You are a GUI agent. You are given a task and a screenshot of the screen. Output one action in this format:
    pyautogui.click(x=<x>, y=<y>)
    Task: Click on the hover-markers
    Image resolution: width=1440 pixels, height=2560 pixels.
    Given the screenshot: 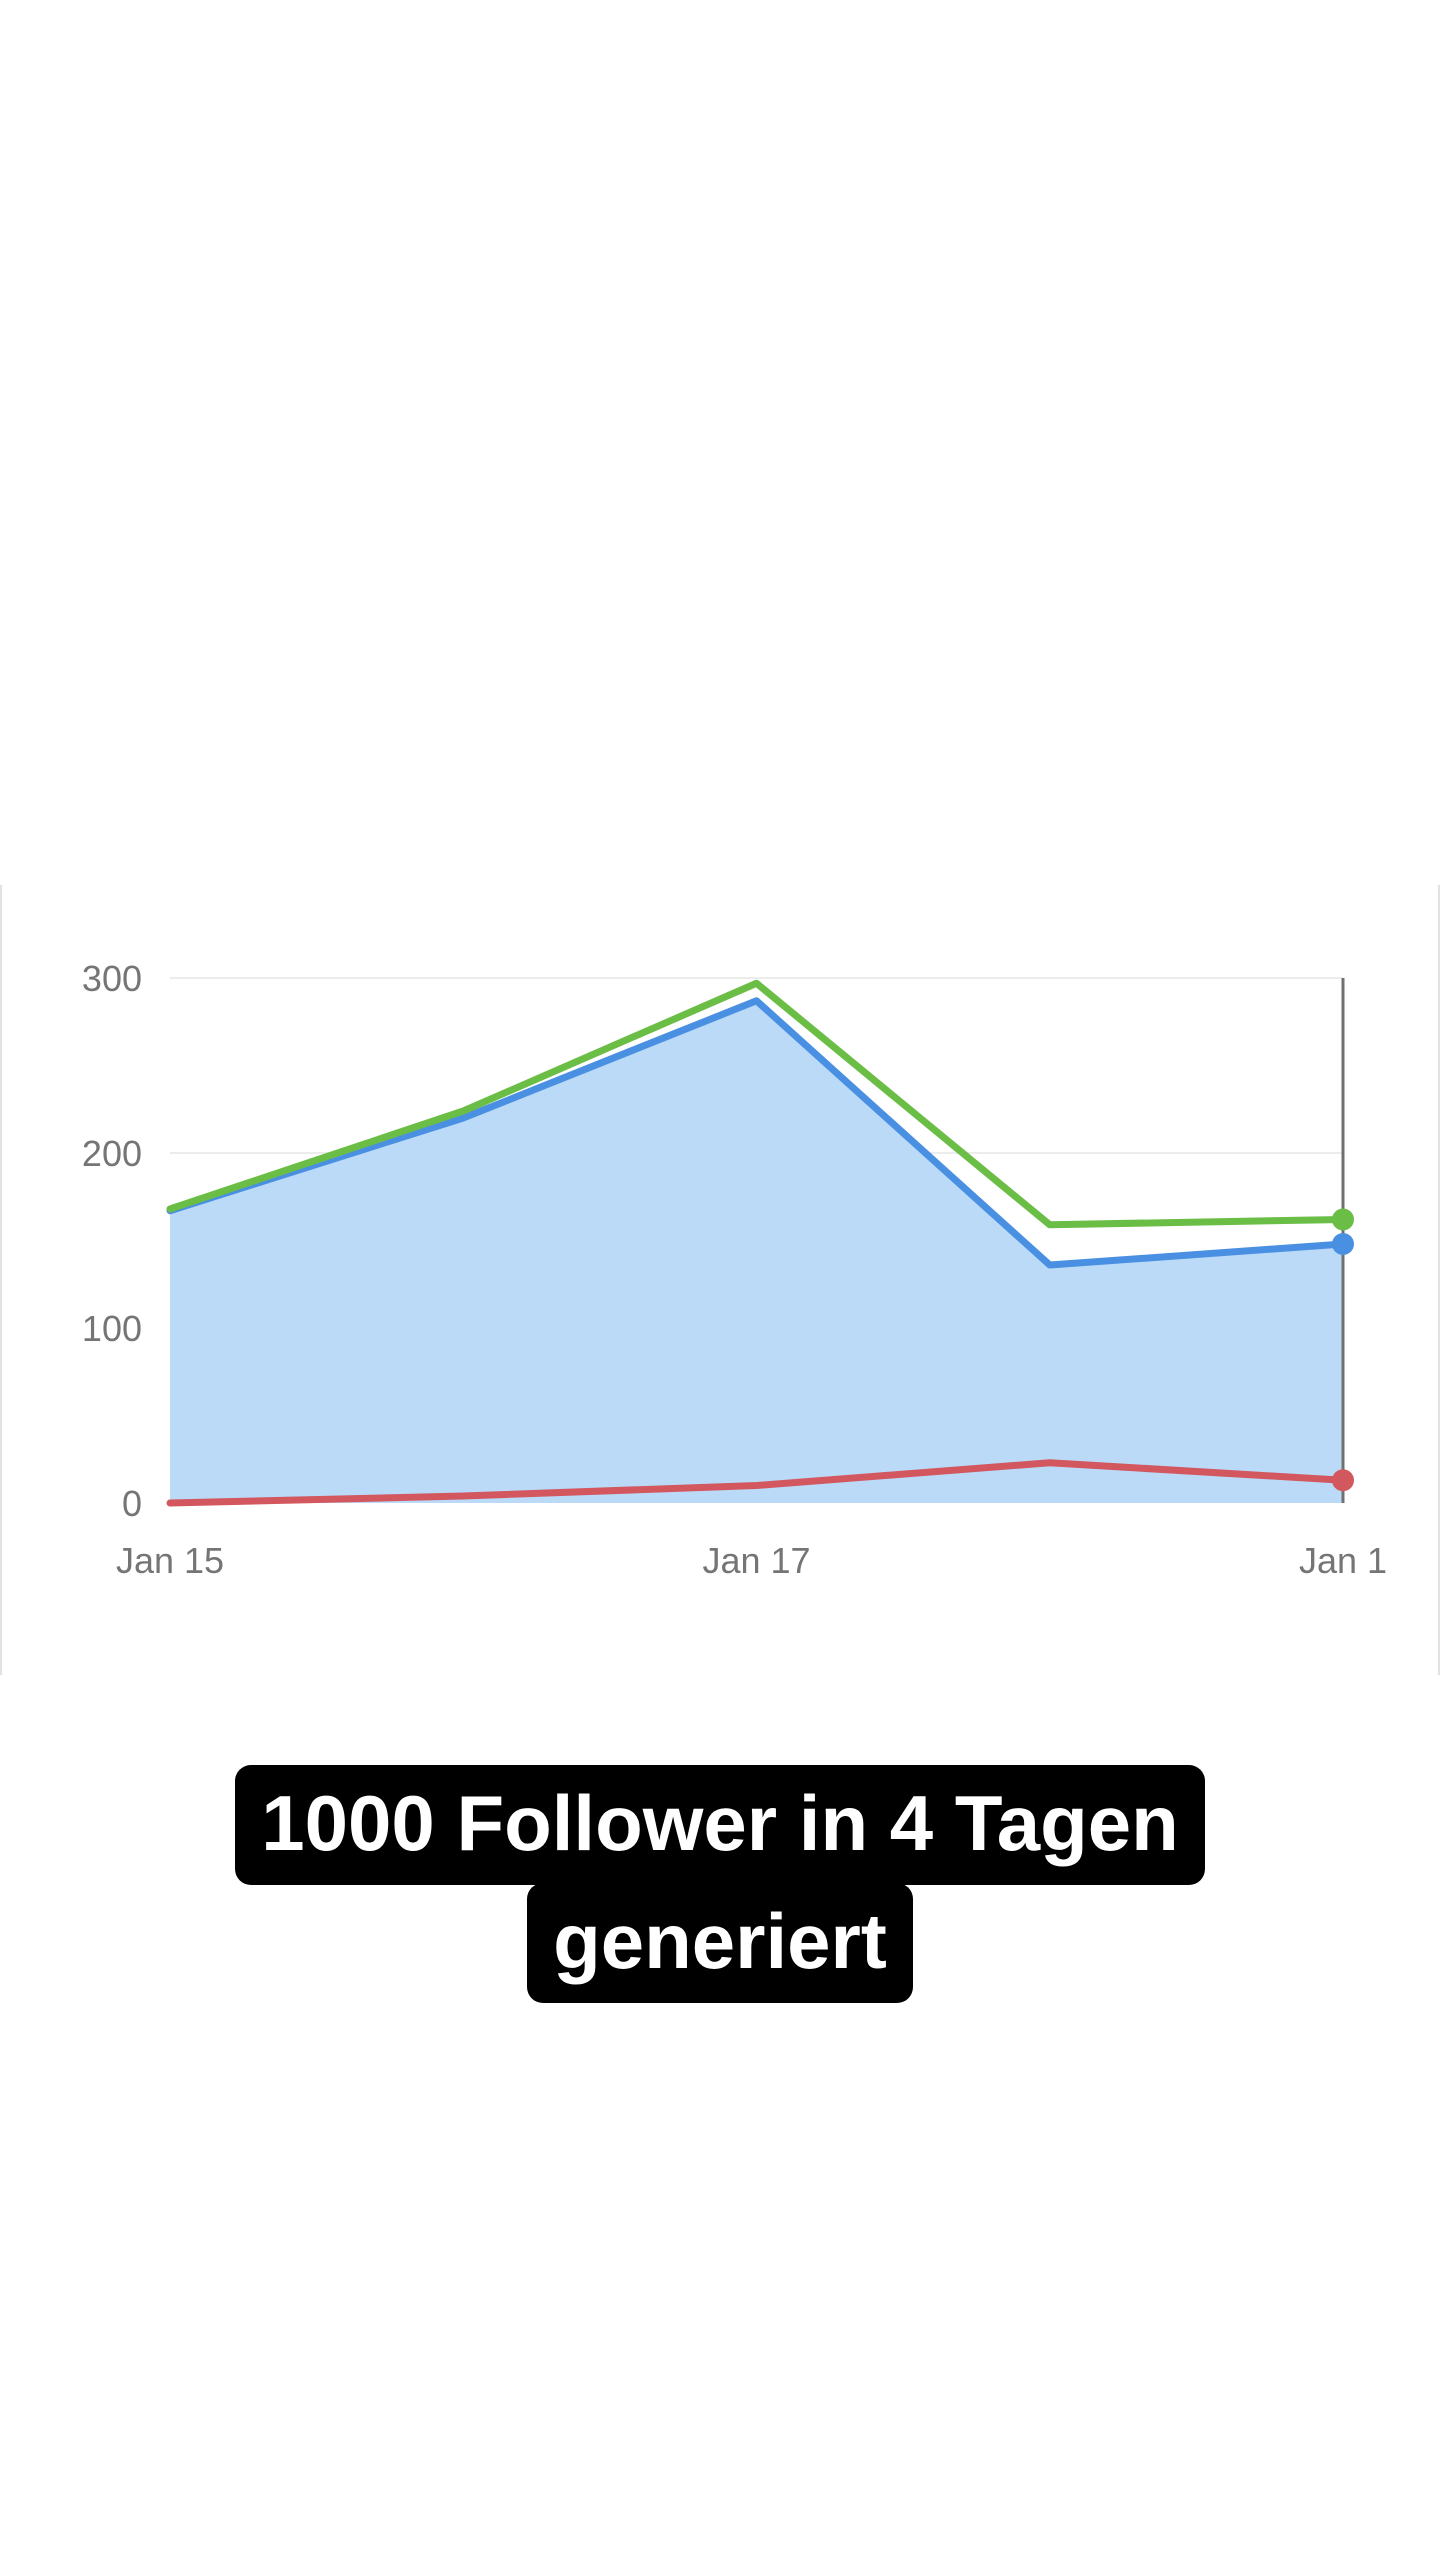 What is the action you would take?
    pyautogui.click(x=1343, y=1350)
    